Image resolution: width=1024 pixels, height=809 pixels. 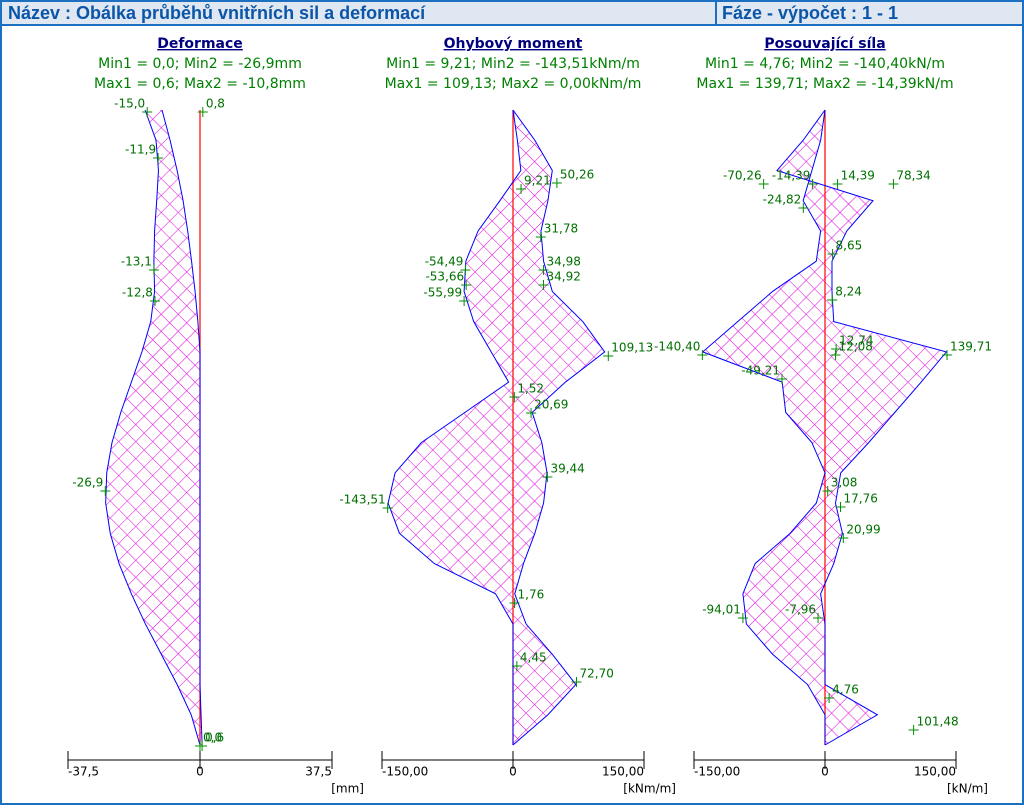 What do you see at coordinates (137, 293) in the screenshot?
I see `annotation-label: -12,8` at bounding box center [137, 293].